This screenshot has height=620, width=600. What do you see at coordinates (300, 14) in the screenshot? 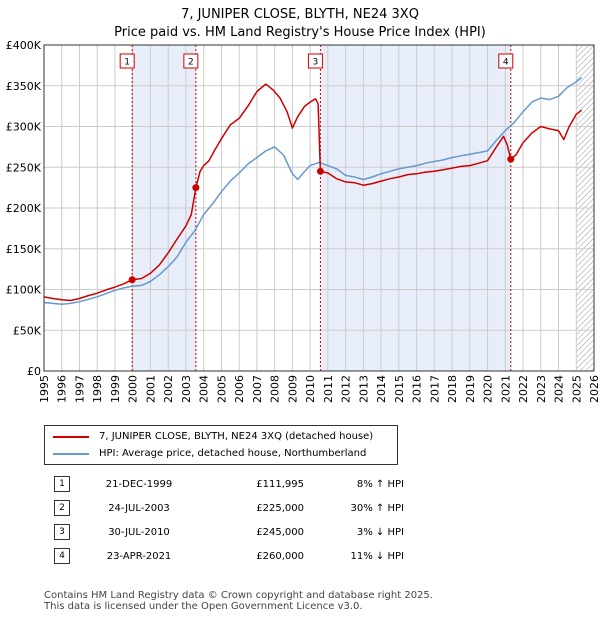
I see `chart-title-line1: 7, JUNIPER CLOSE, BLYTH, NE24 3XQ` at bounding box center [300, 14].